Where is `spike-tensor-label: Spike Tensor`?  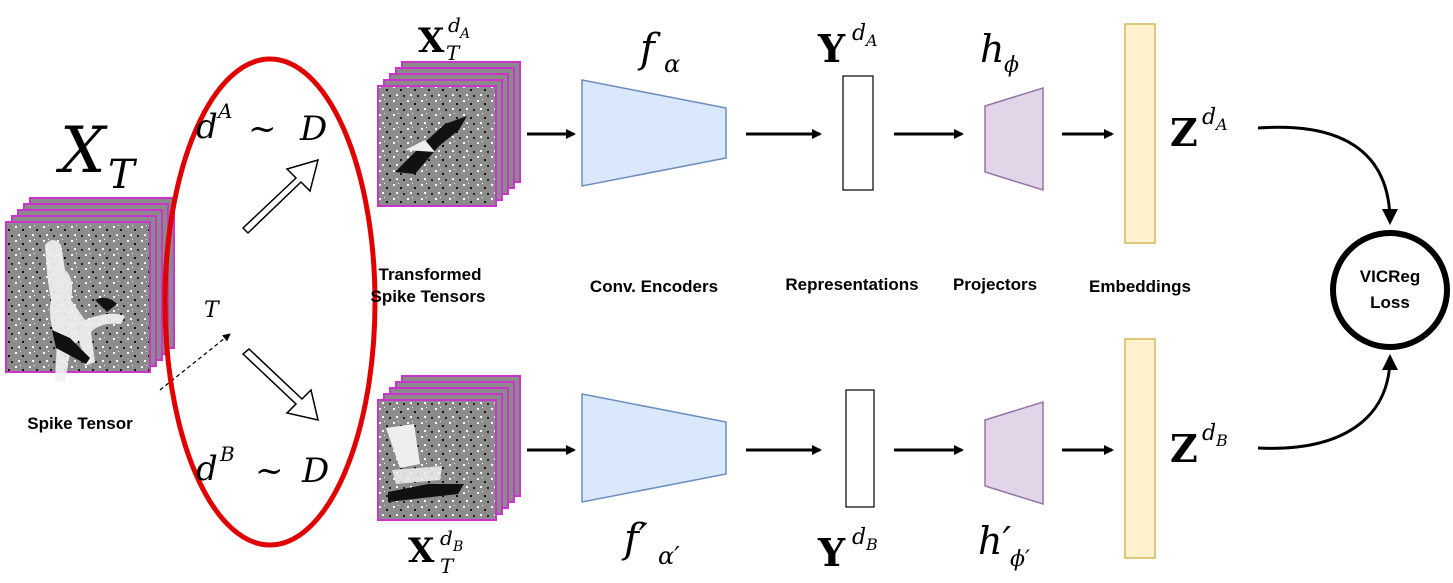 spike-tensor-label: Spike Tensor is located at coordinates (80, 423).